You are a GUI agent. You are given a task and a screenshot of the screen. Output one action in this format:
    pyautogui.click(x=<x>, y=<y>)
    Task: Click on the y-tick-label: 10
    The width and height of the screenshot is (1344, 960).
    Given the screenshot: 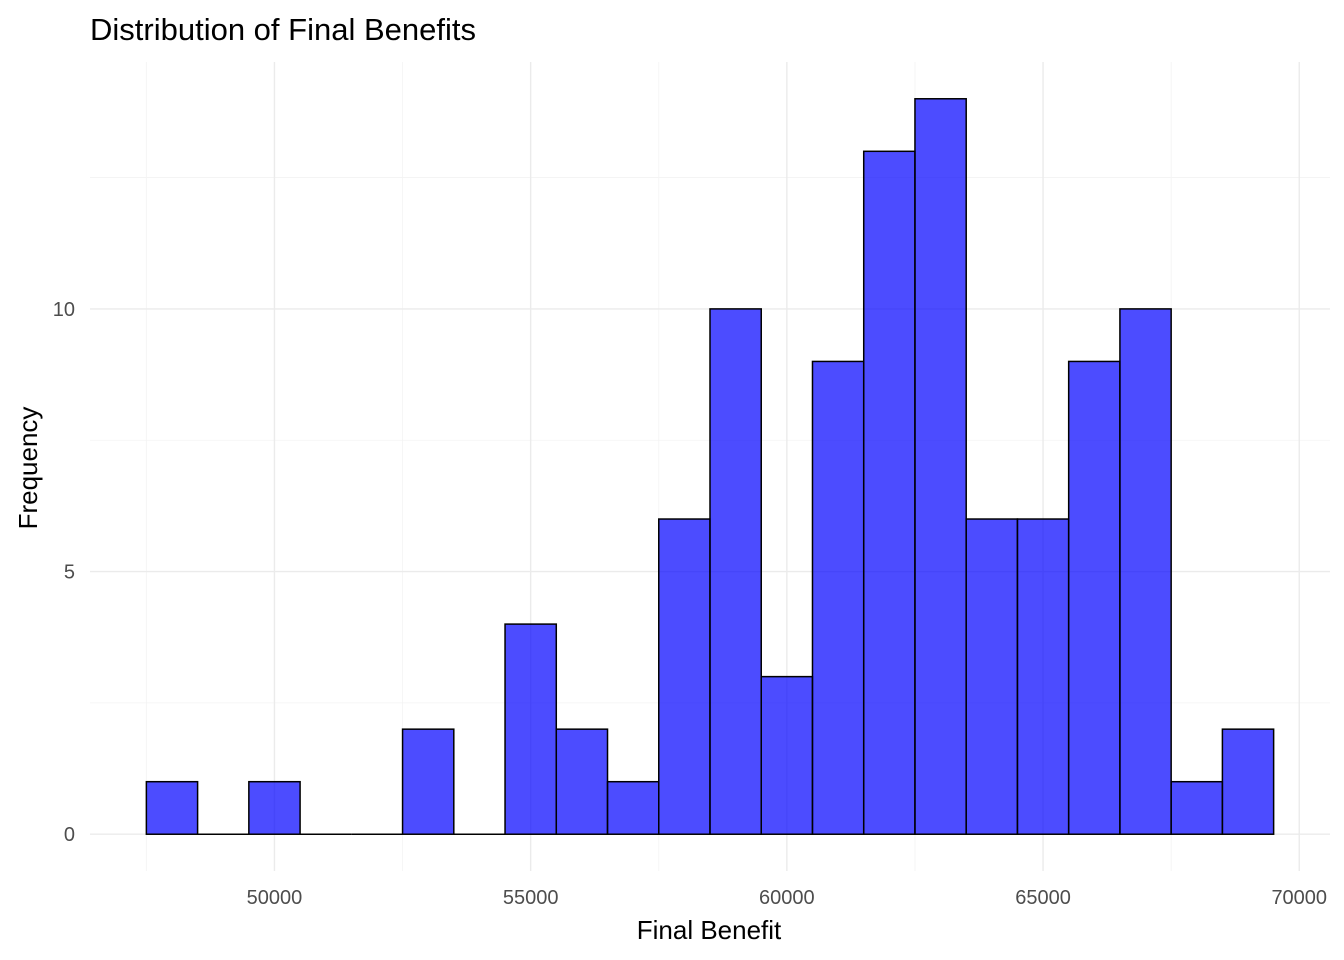 What is the action you would take?
    pyautogui.click(x=64, y=310)
    